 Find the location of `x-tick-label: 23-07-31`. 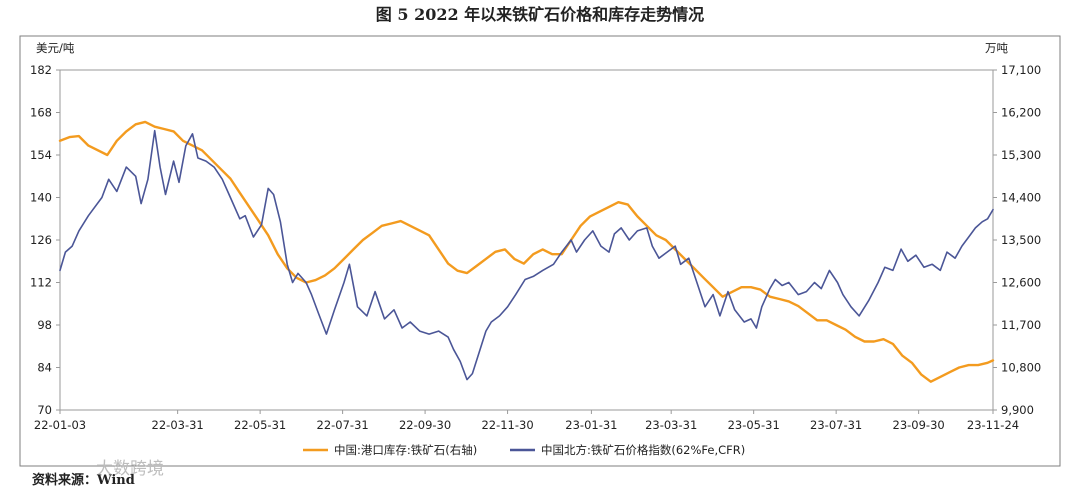

x-tick-label: 23-07-31 is located at coordinates (836, 425).